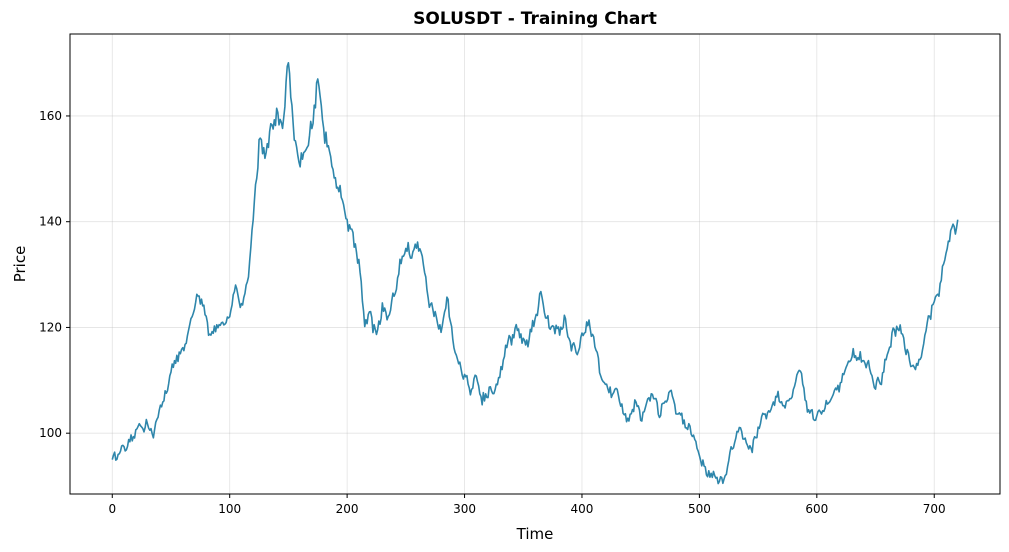 The height and width of the screenshot is (552, 1009). What do you see at coordinates (112, 509) in the screenshot?
I see `x-tick-label: 0` at bounding box center [112, 509].